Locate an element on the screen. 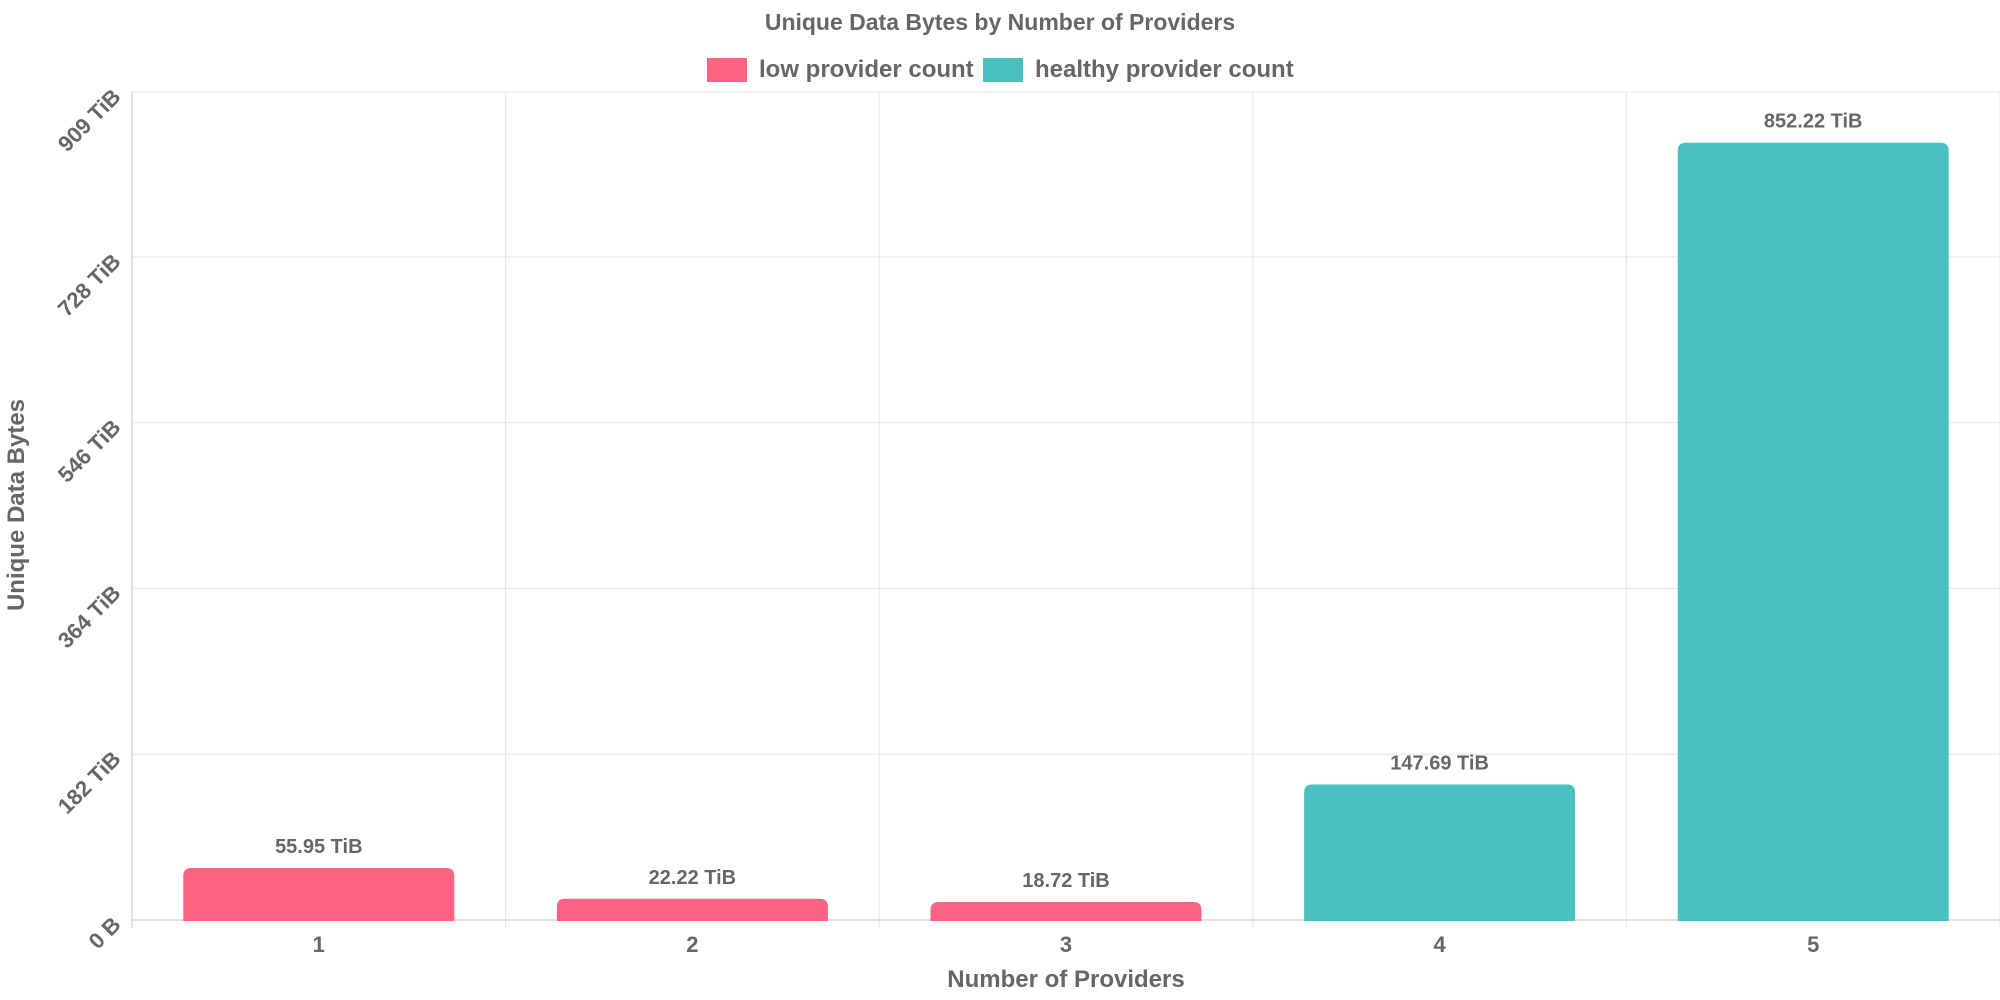 The height and width of the screenshot is (1000, 2000). y-axis-title: Unique Data Bytes is located at coordinates (16, 505).